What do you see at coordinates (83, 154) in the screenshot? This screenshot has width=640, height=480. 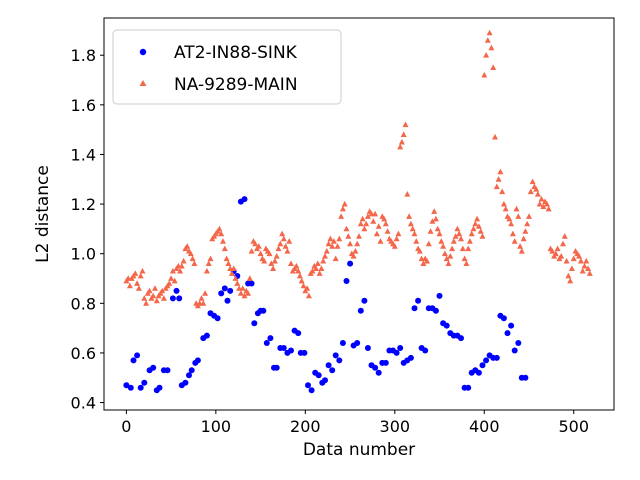 I see `y-tick-label: 1.4` at bounding box center [83, 154].